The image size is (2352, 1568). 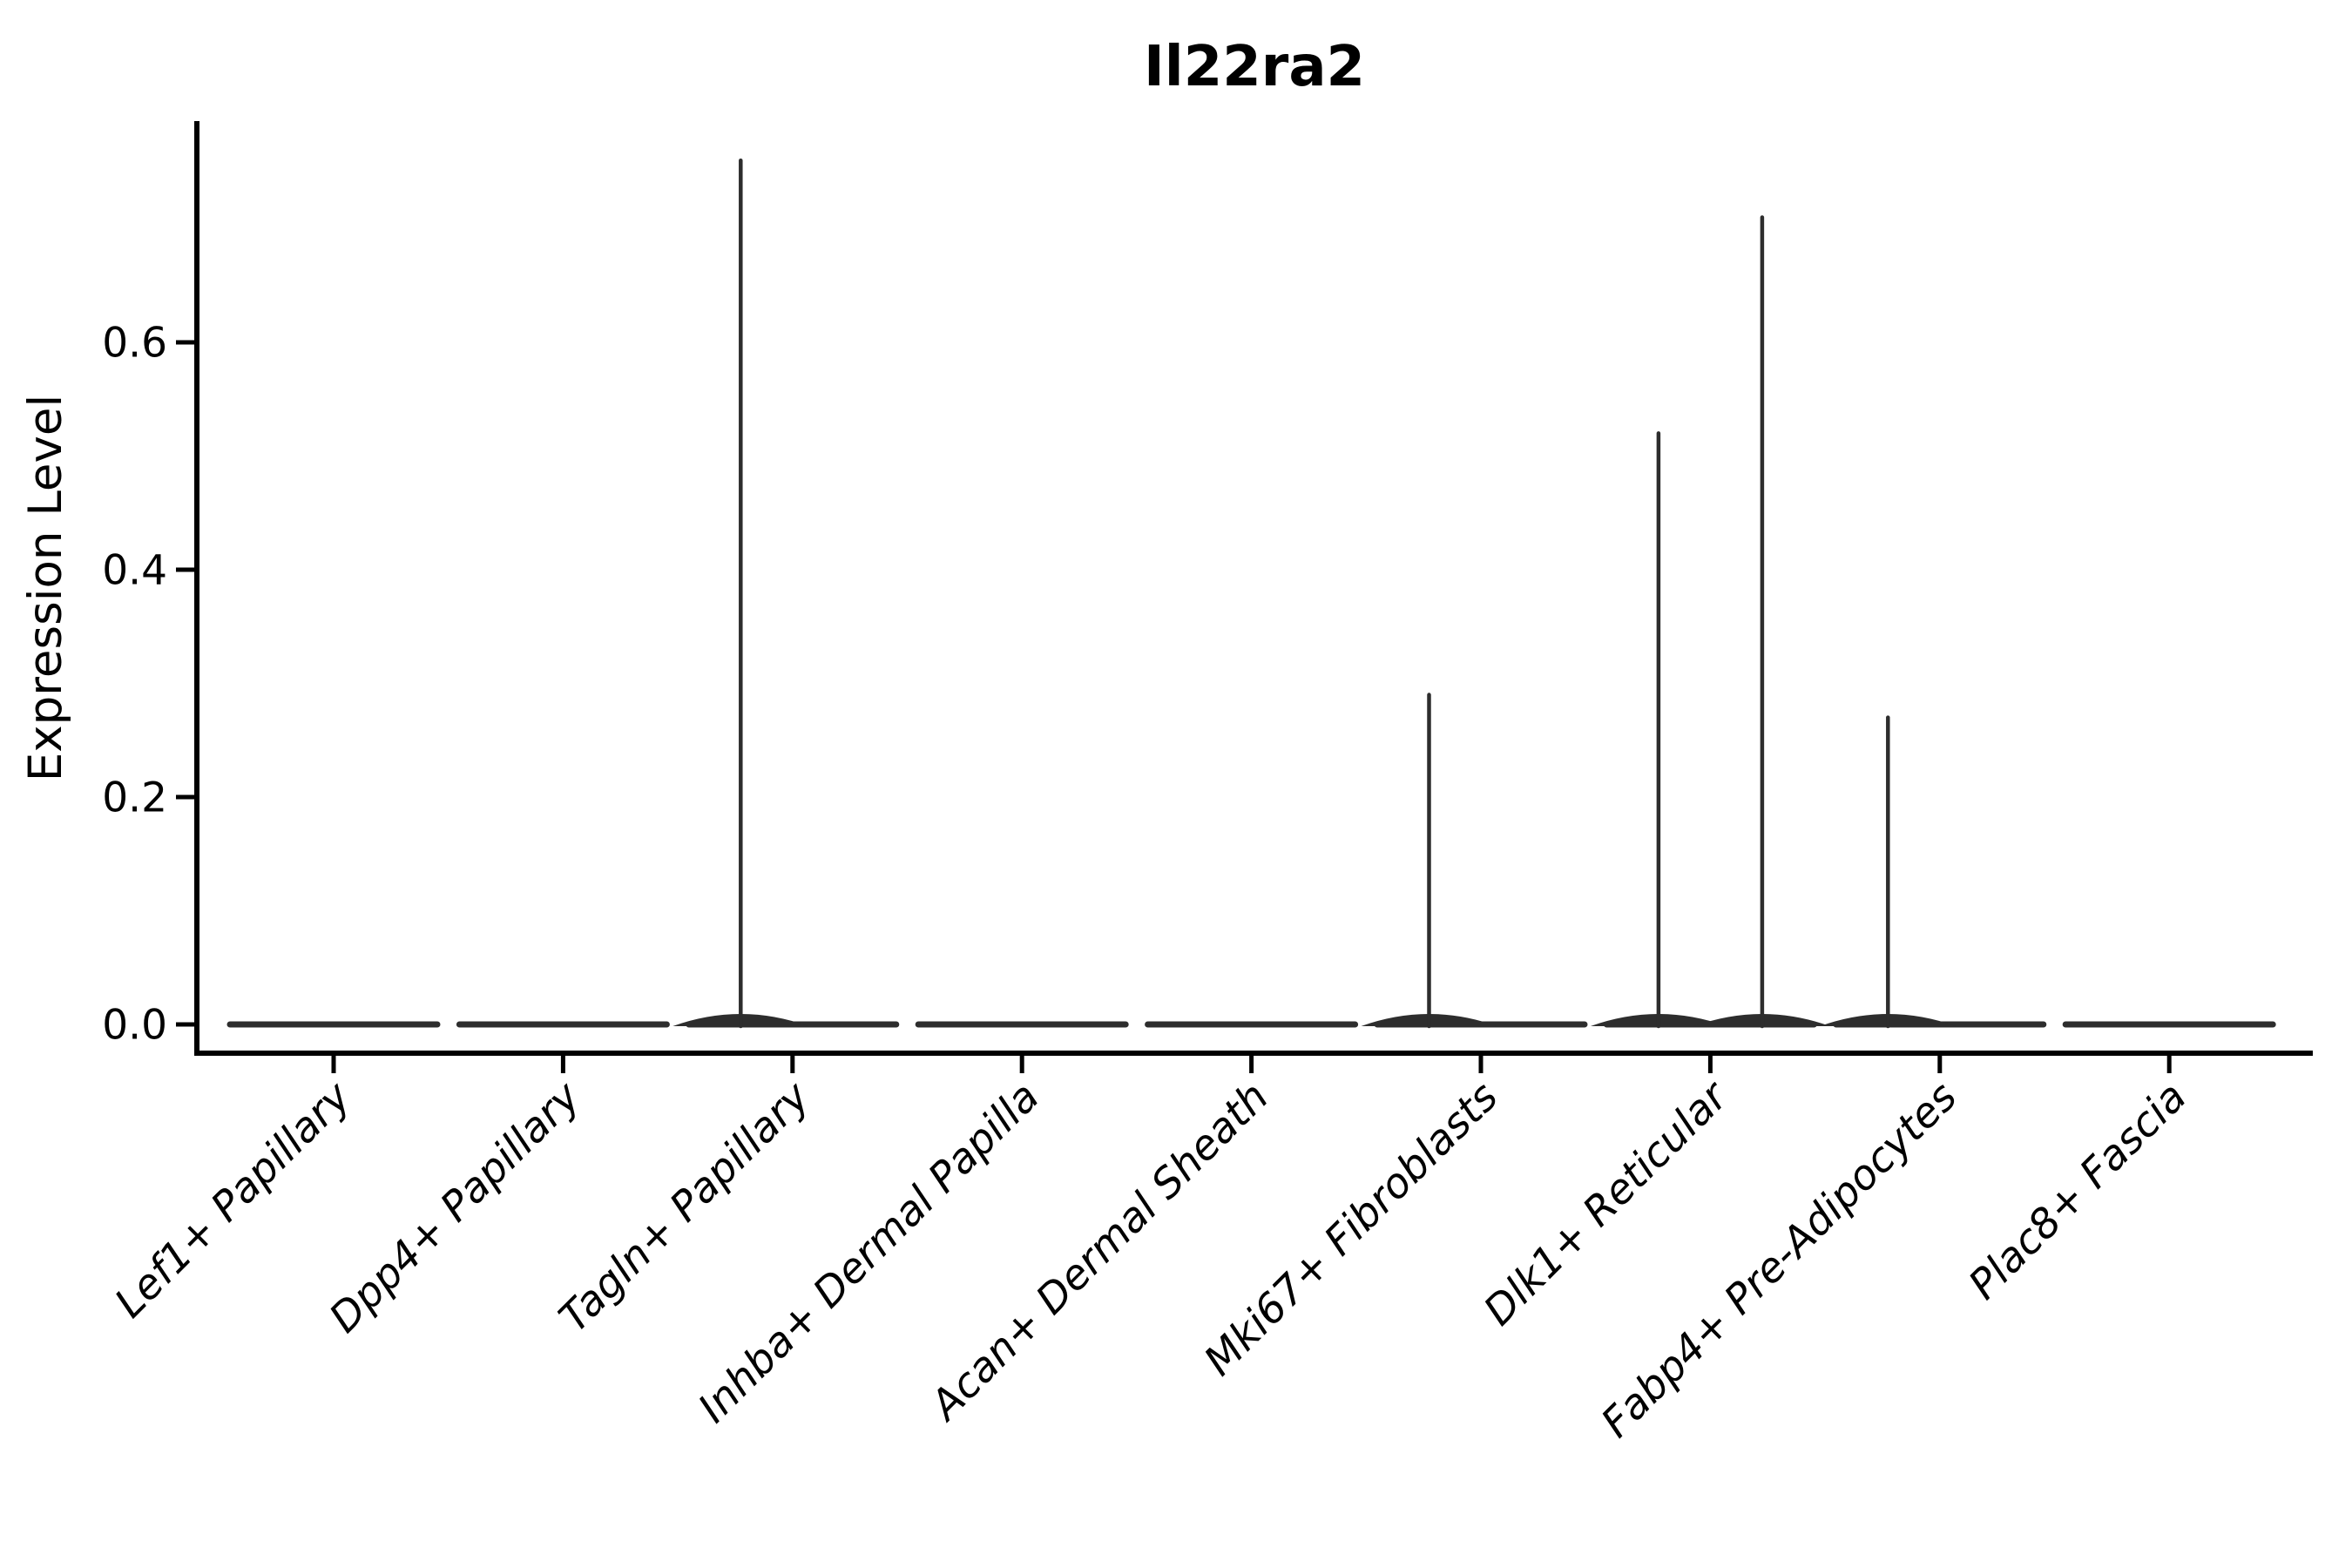 I want to click on y-tick-label: 0.6, so click(x=134, y=343).